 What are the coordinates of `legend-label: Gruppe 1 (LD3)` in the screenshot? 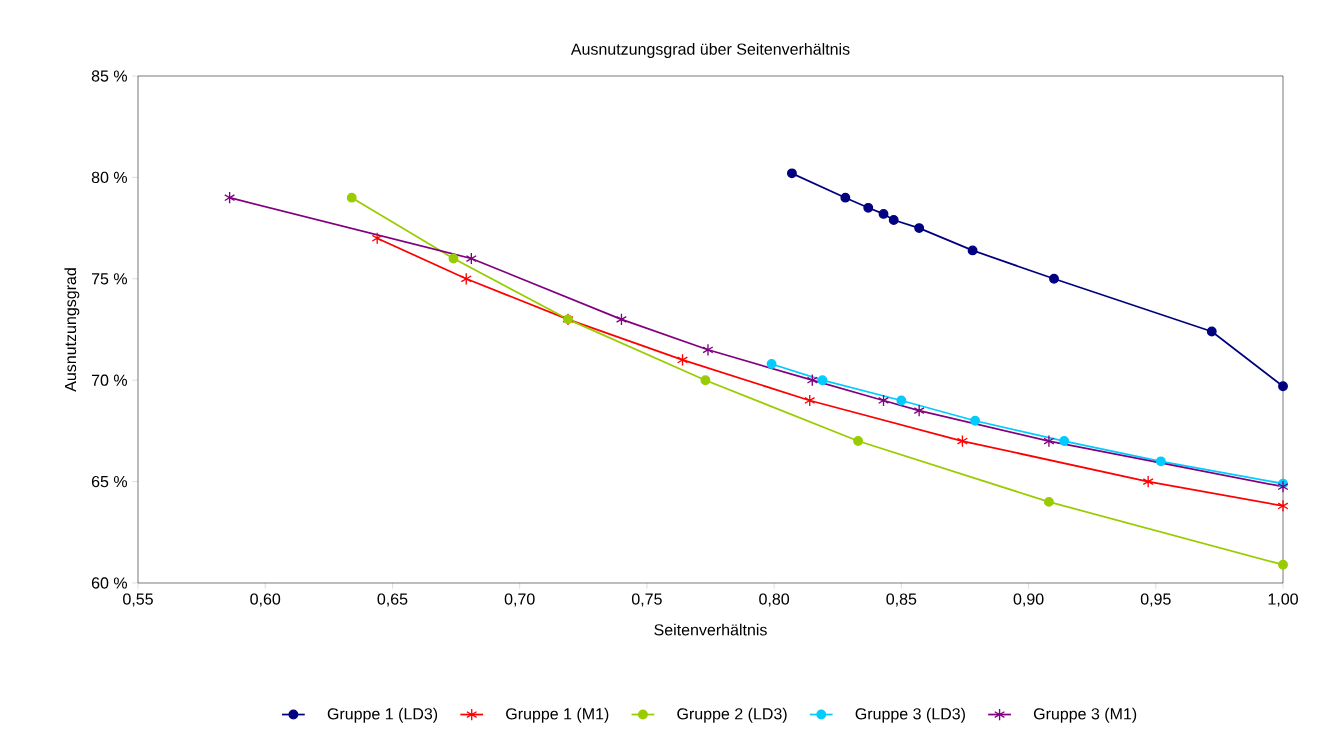 It's located at (382, 715).